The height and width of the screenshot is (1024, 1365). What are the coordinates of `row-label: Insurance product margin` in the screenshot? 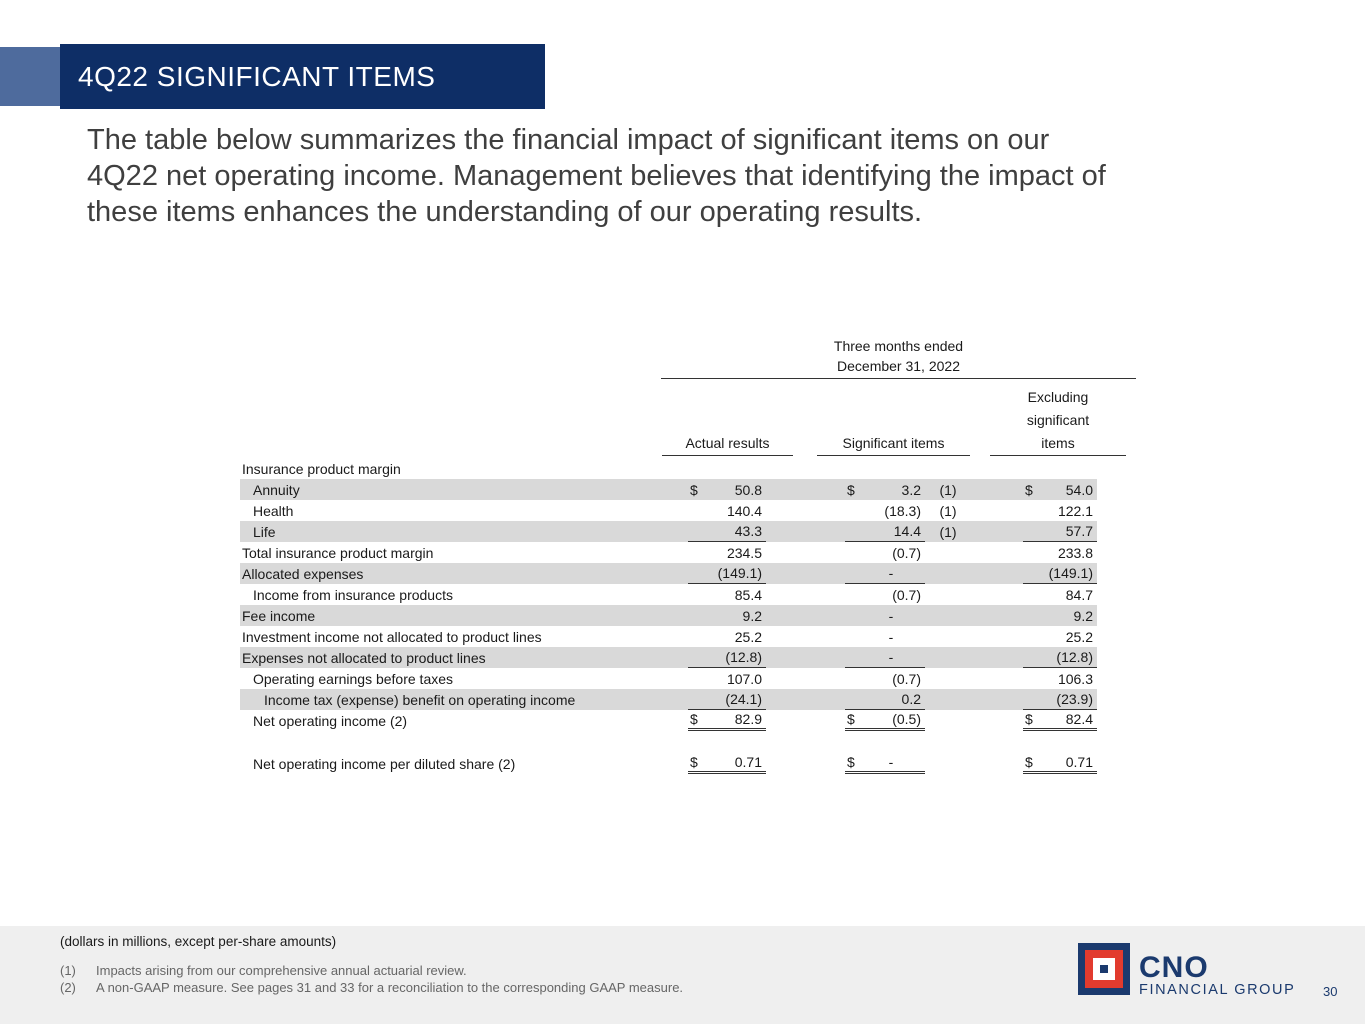 It's located at (321, 468).